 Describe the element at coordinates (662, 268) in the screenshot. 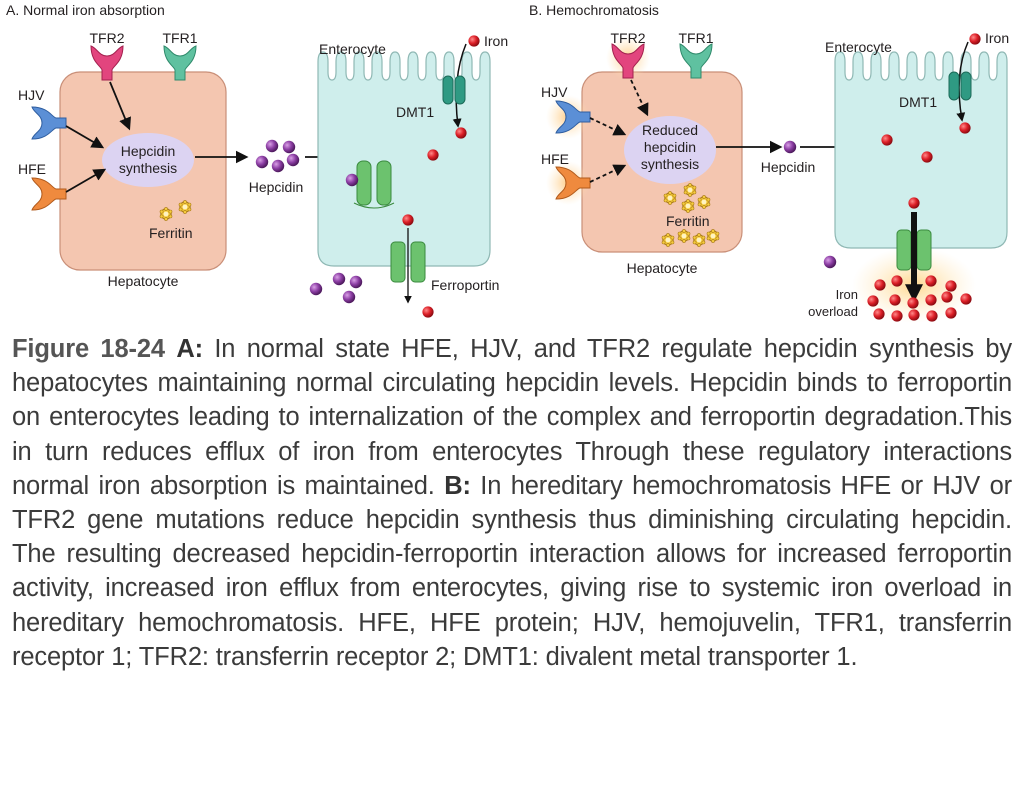

I see `hepatocyte-label-b: Hepatocyte` at that location.